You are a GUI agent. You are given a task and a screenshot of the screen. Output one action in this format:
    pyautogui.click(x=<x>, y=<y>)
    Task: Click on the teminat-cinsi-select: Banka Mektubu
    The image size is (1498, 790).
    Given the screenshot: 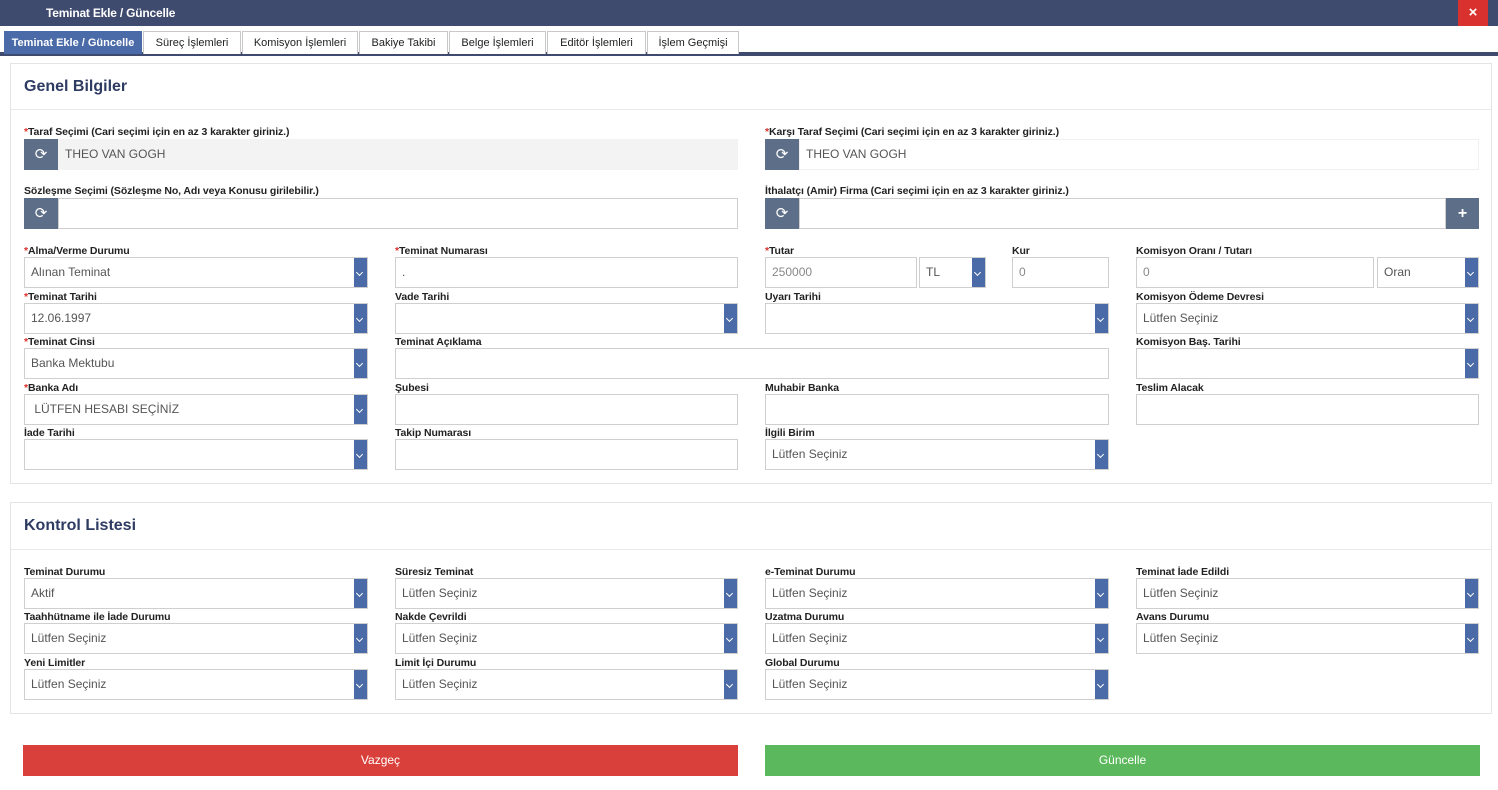 What is the action you would take?
    pyautogui.click(x=196, y=363)
    